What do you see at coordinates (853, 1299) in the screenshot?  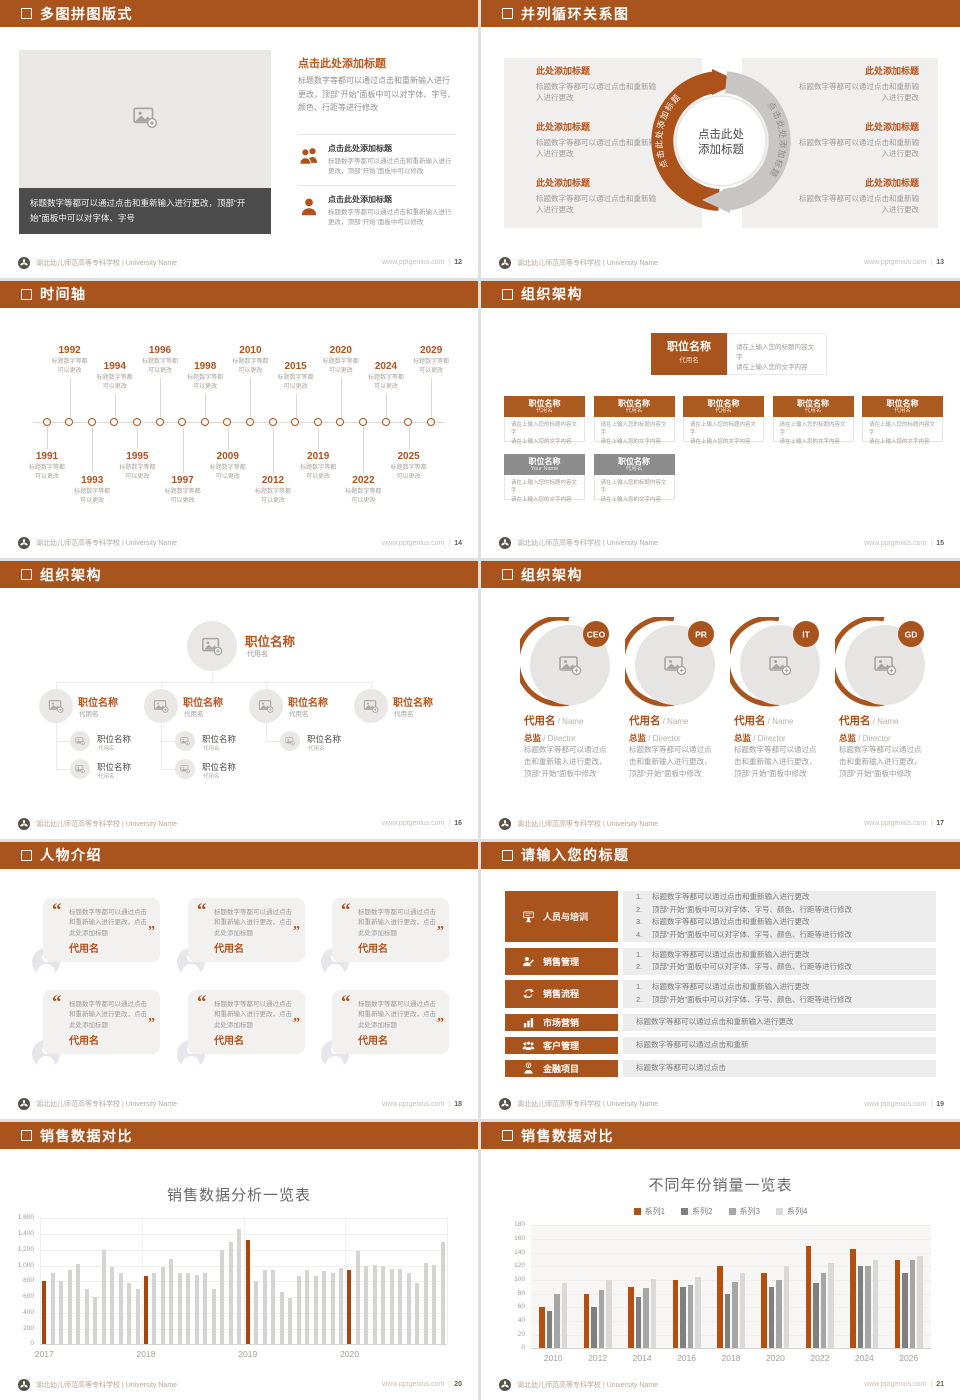 I see `bar-系列1` at bounding box center [853, 1299].